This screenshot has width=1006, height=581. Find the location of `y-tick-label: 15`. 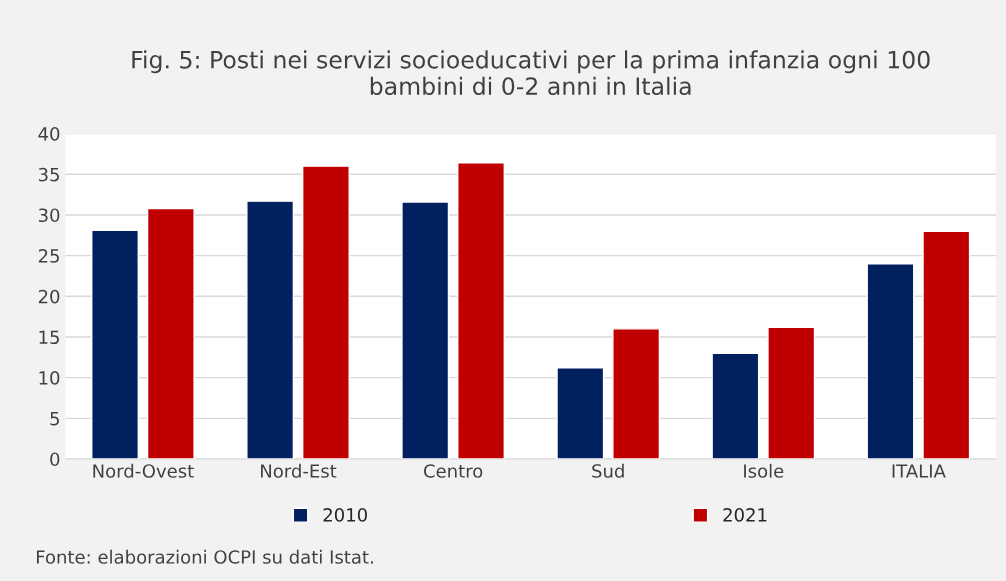

y-tick-label: 15 is located at coordinates (49, 337).